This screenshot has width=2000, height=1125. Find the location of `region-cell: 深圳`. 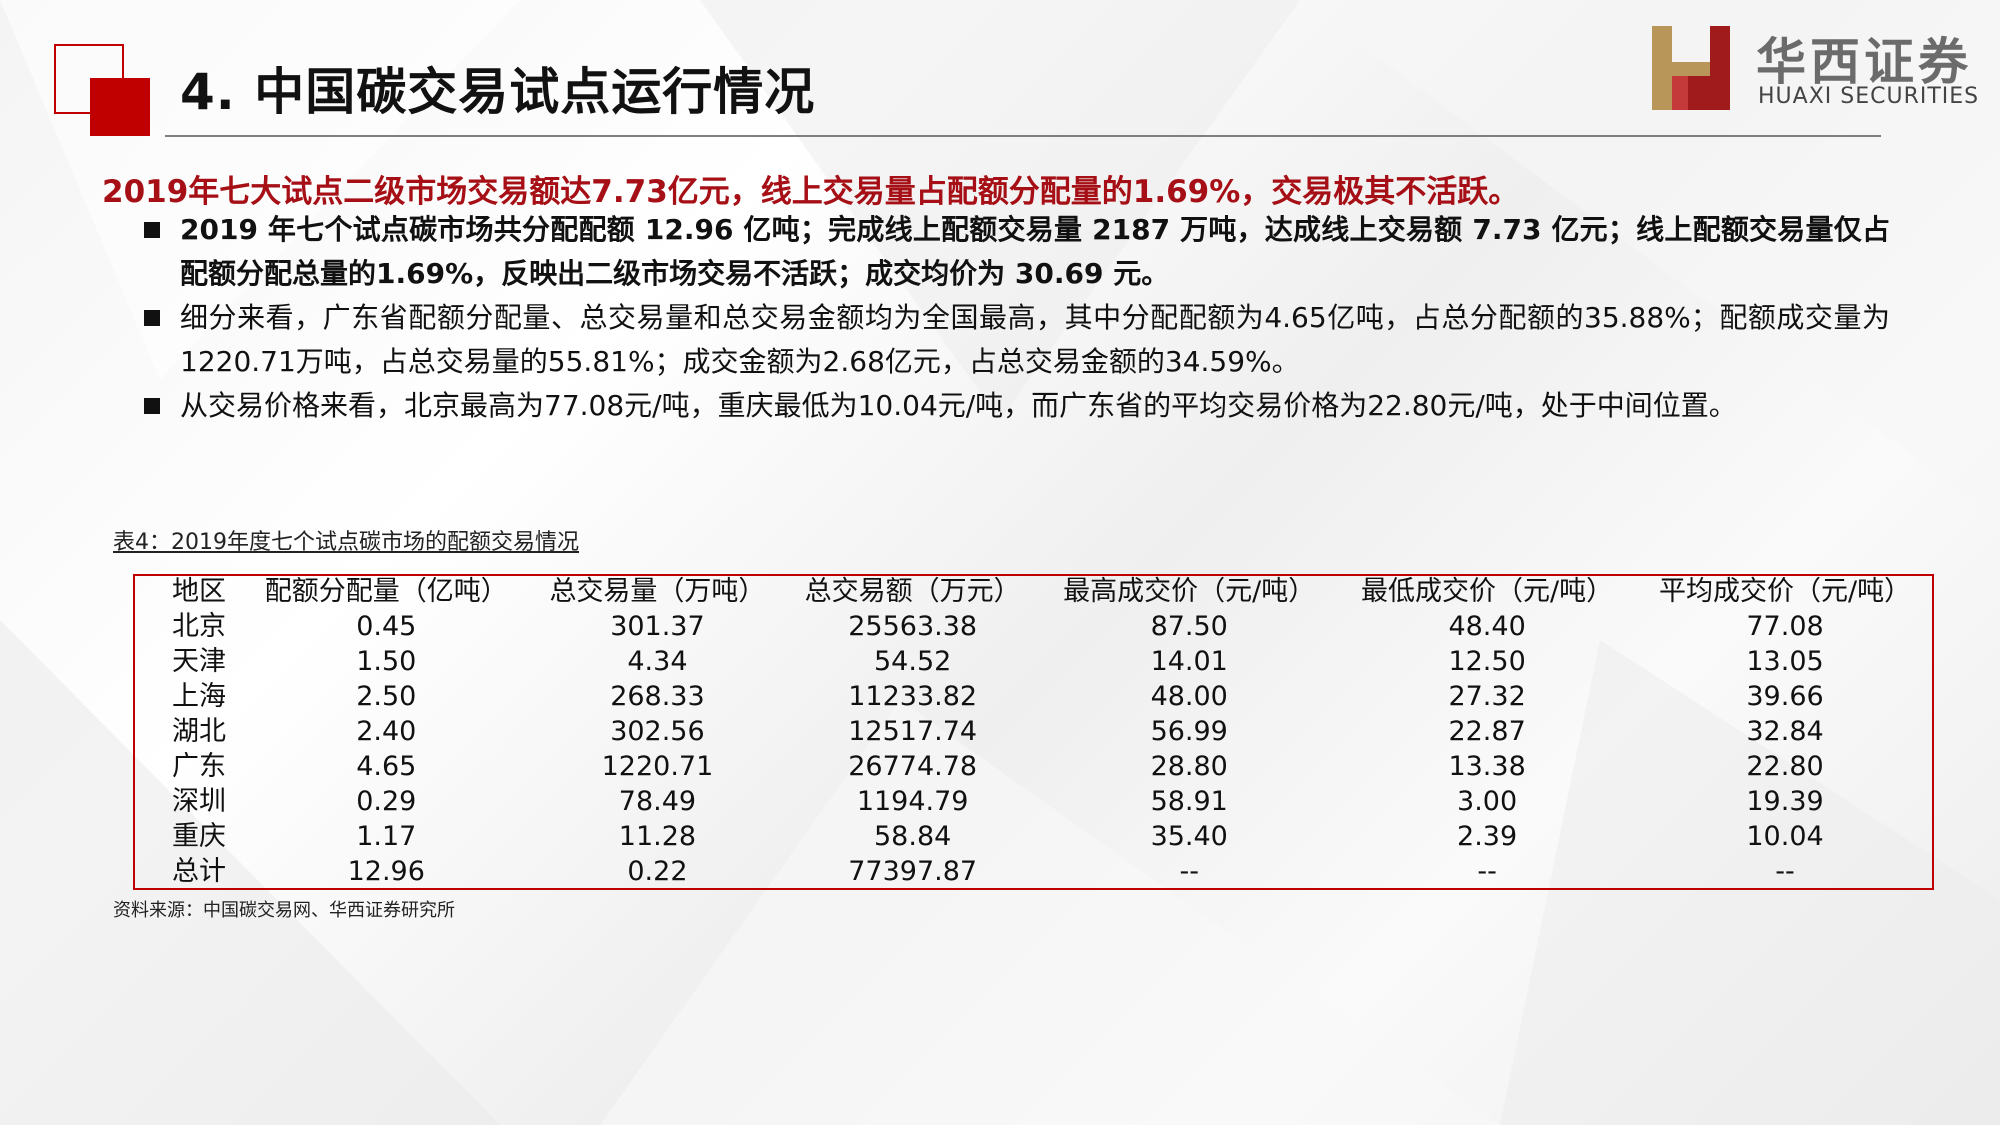

region-cell: 深圳 is located at coordinates (199, 801).